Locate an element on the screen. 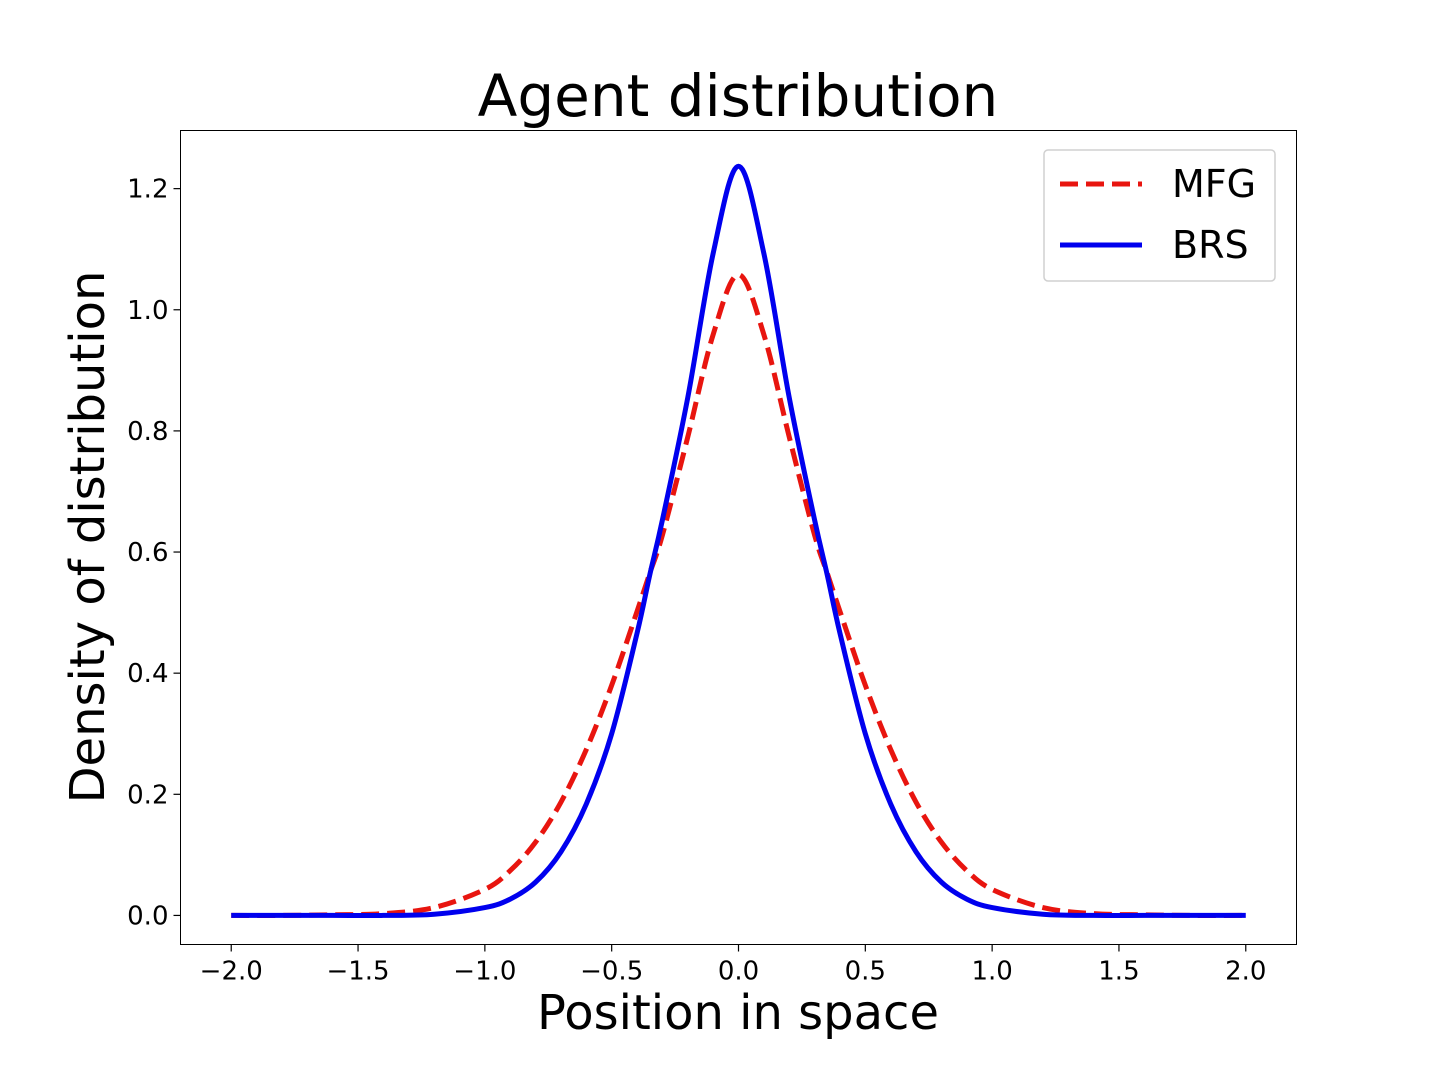 Image resolution: width=1440 pixels, height=1080 pixels. x-tick-label: 0.0 is located at coordinates (738, 972).